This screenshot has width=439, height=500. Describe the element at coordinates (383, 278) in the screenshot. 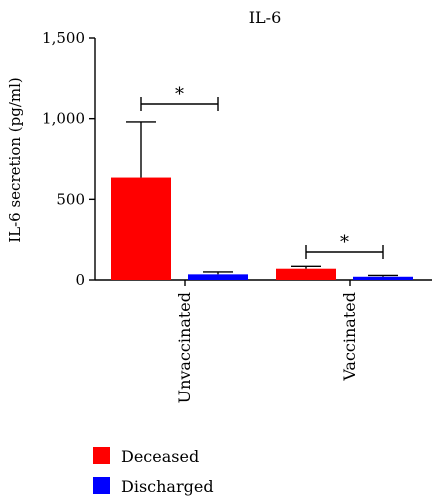

I see `bar-discharged-vaccinated` at that location.